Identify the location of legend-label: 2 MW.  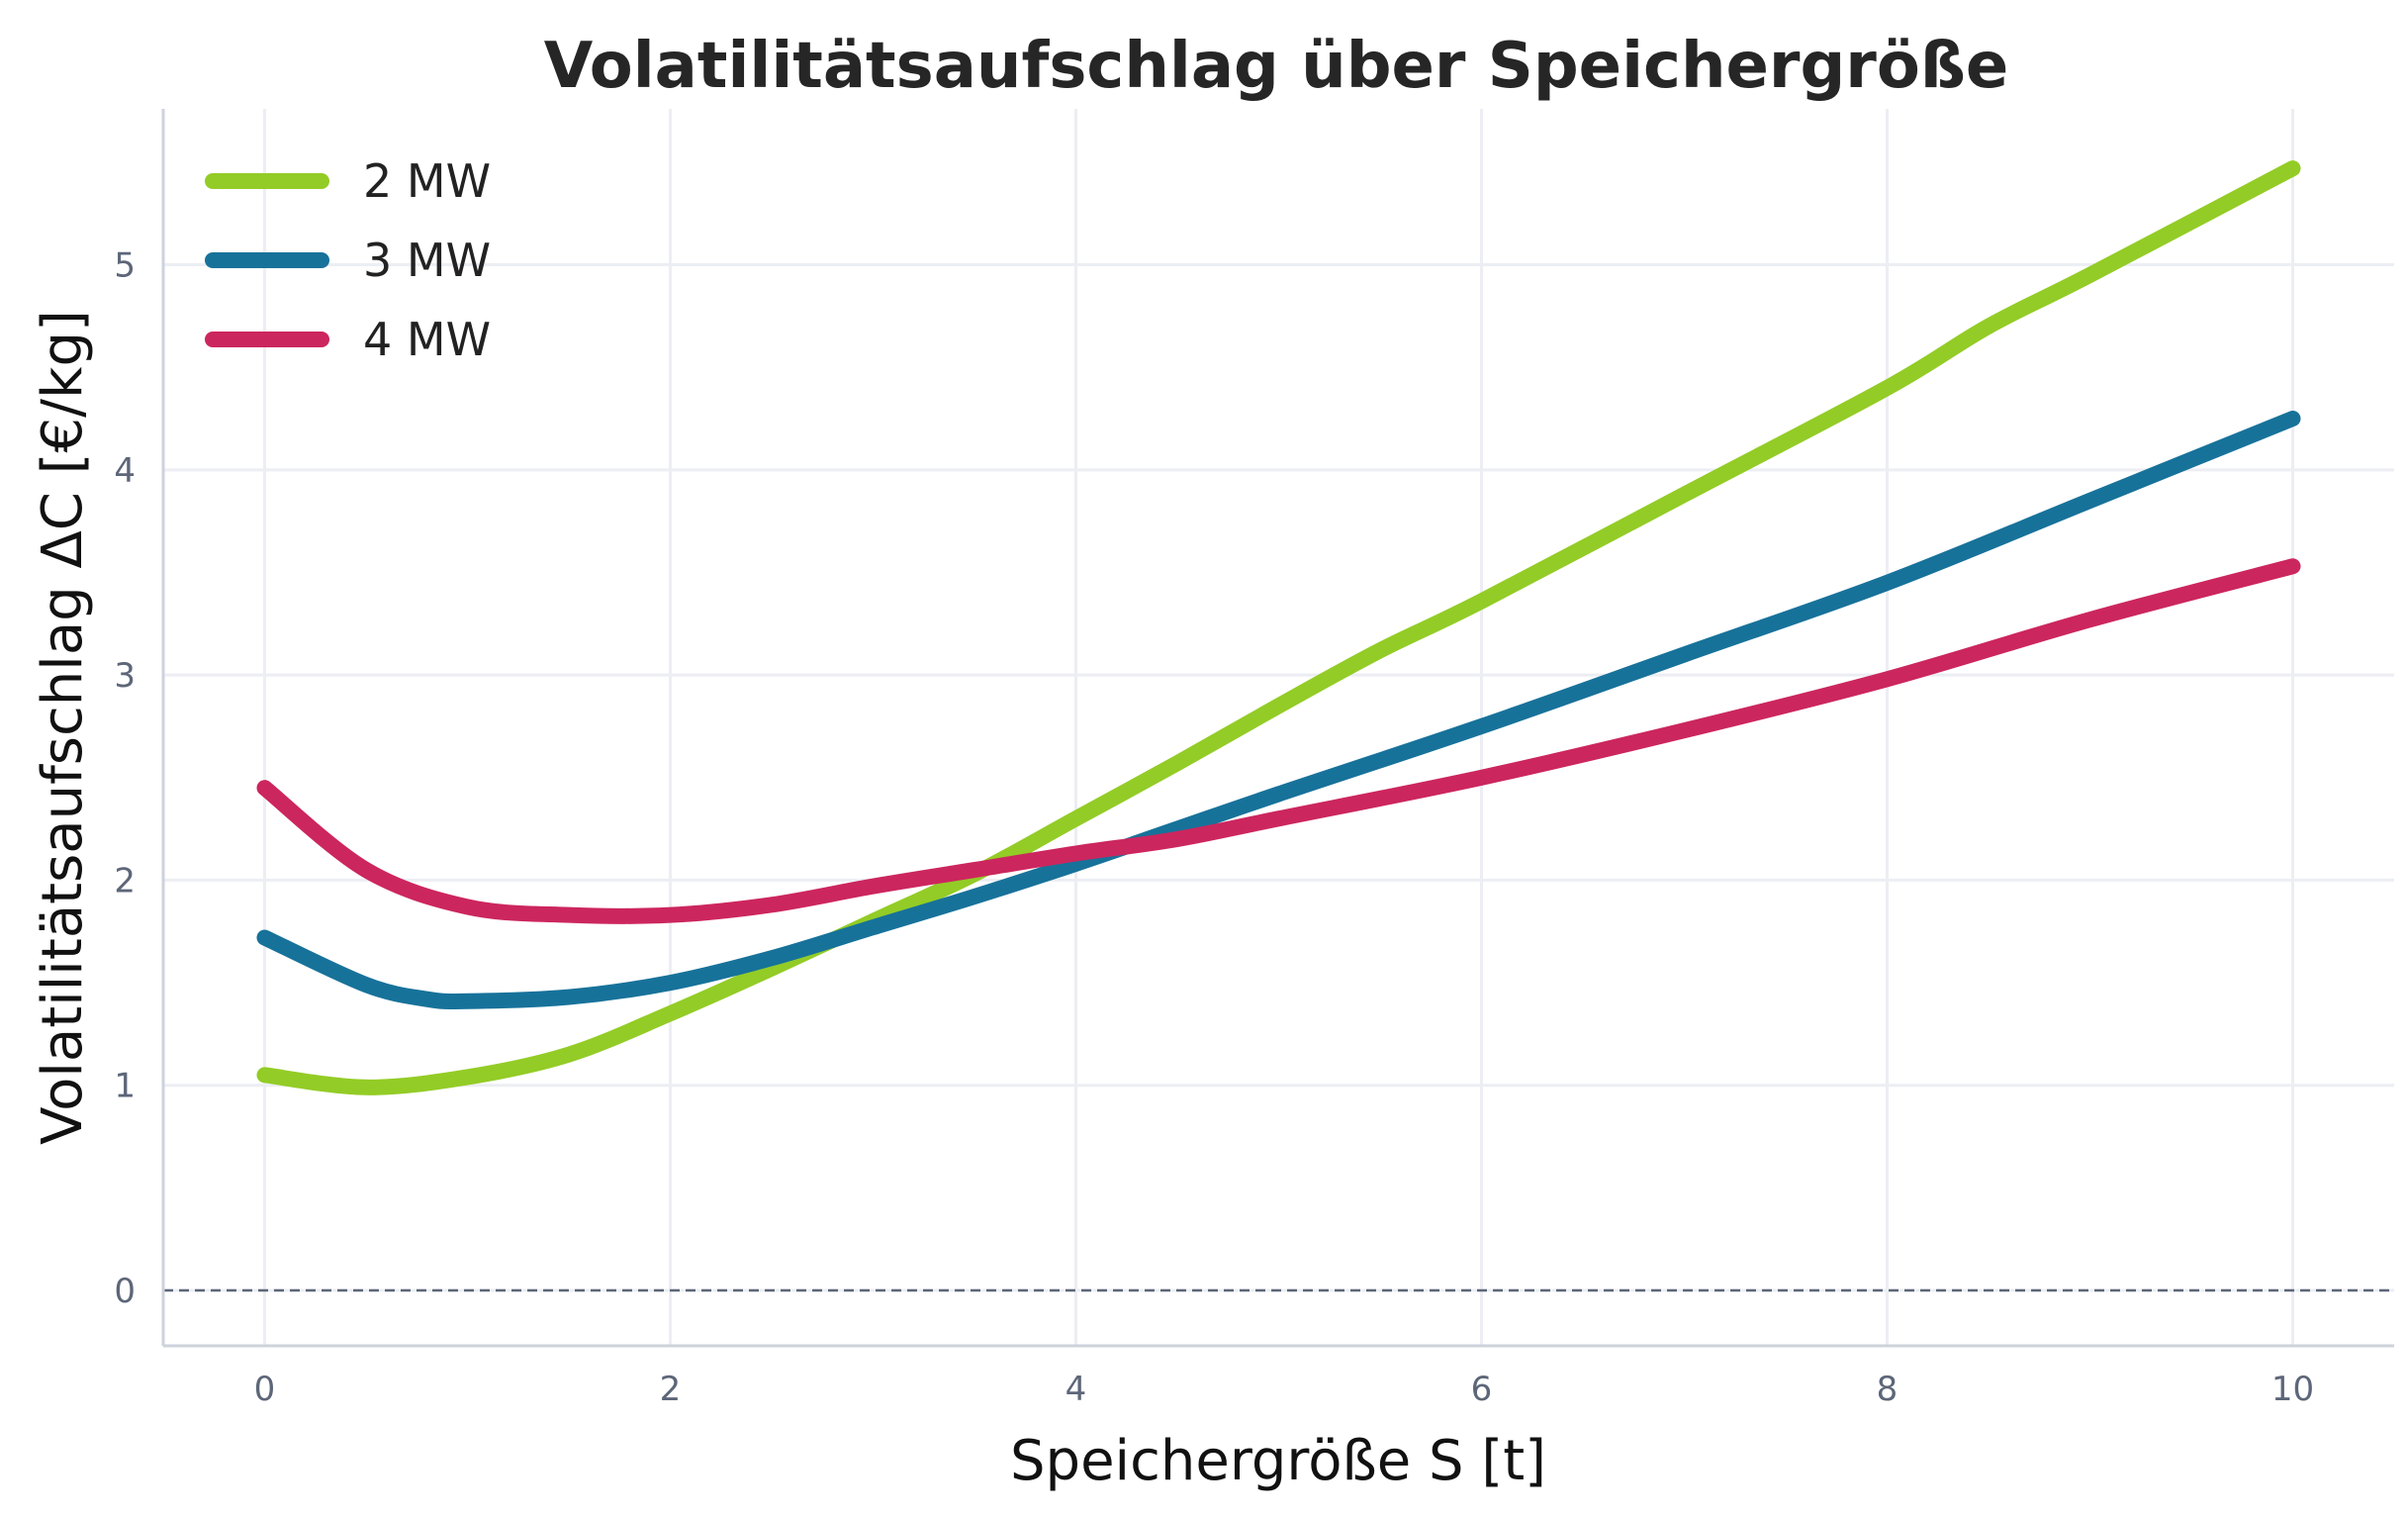
(427, 181).